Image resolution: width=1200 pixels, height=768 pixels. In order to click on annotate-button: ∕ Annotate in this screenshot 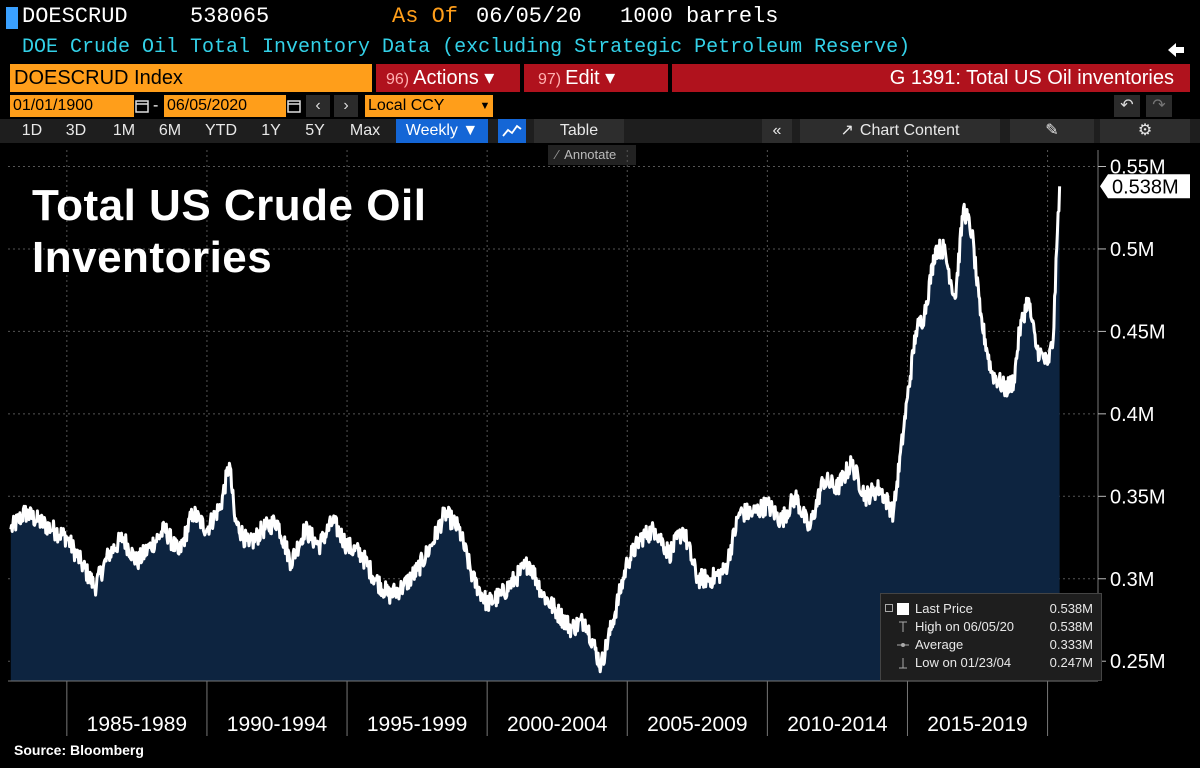, I will do `click(592, 155)`.